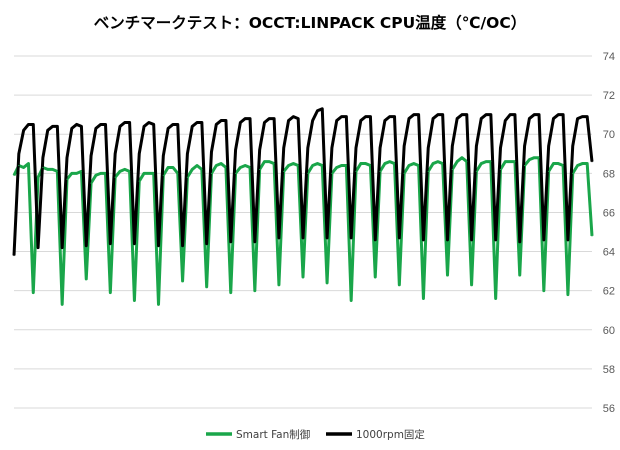  What do you see at coordinates (315, 434) in the screenshot?
I see `legend: Smart Fan制御 1000rpm固定` at bounding box center [315, 434].